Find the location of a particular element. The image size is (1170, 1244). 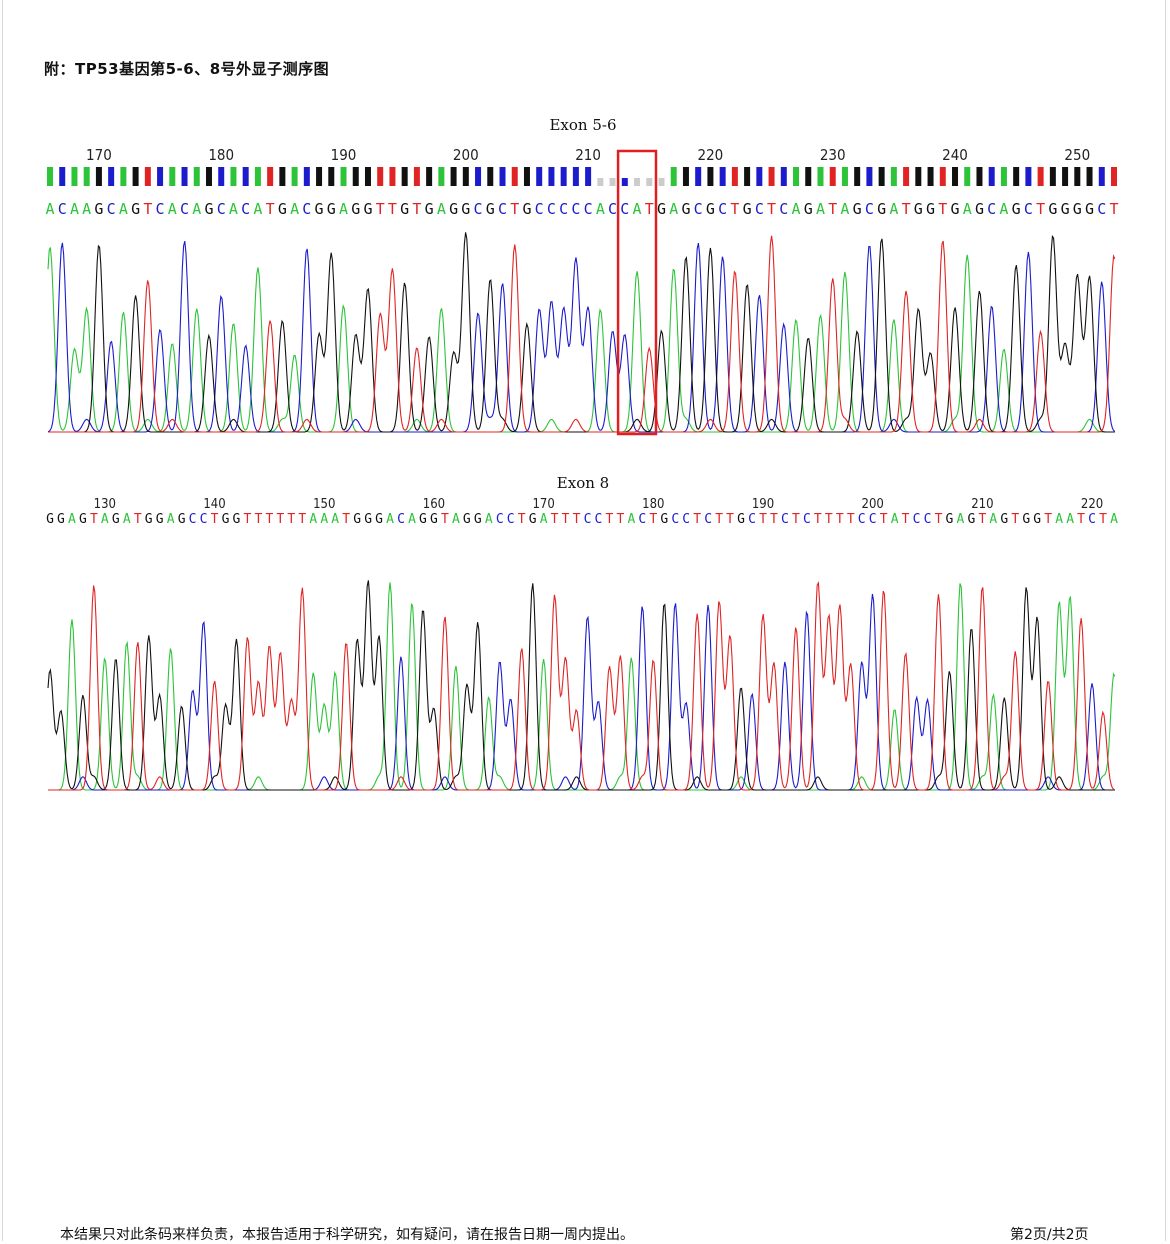

position-tick-label: 220 is located at coordinates (1092, 504).